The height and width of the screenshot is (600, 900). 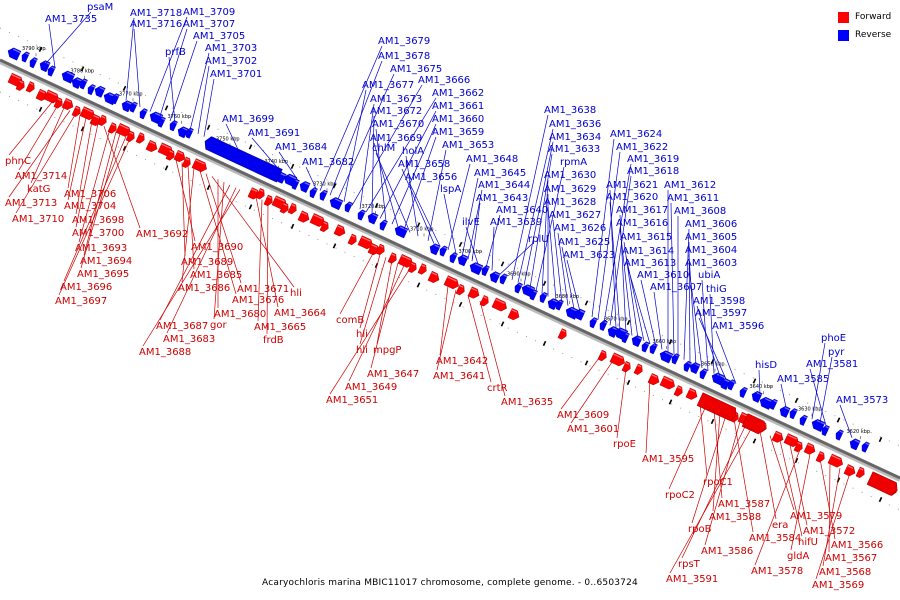 I want to click on gene-label-reverse: AM1_3670, so click(x=398, y=124).